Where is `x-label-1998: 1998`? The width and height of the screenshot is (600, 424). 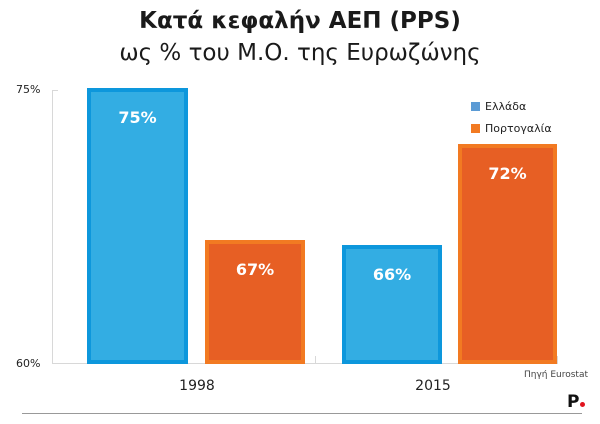
x-label-1998: 1998 is located at coordinates (197, 386).